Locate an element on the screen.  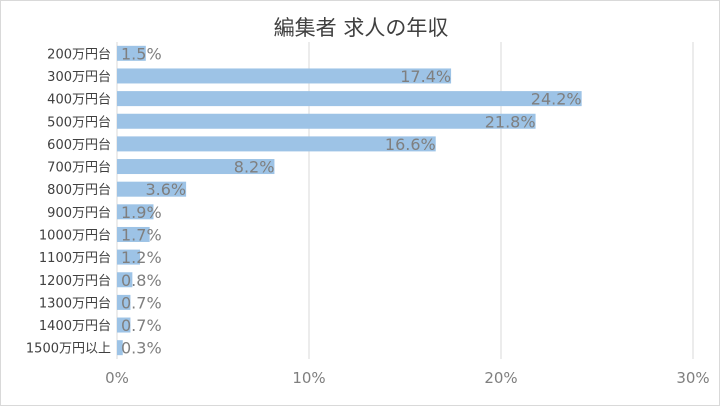
x-tick-label: 30% is located at coordinates (692, 378).